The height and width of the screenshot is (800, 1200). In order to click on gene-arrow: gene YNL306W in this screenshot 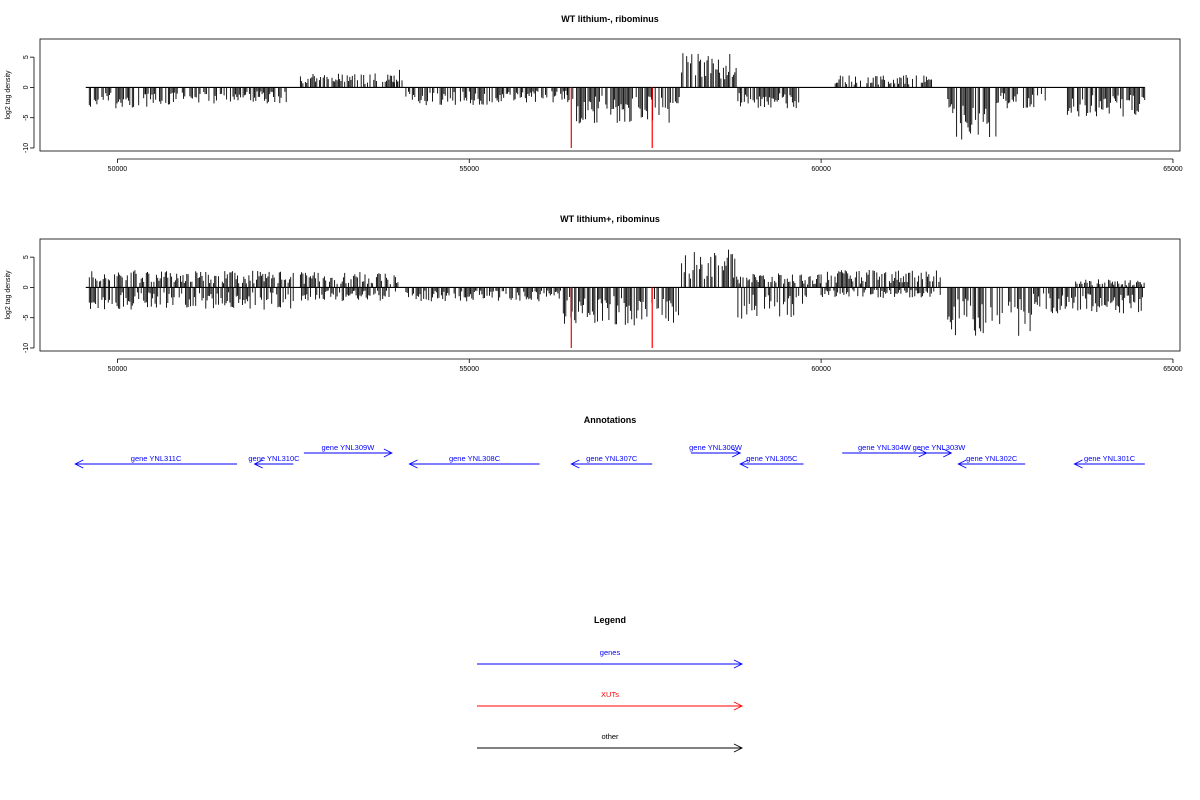, I will do `click(716, 450)`.